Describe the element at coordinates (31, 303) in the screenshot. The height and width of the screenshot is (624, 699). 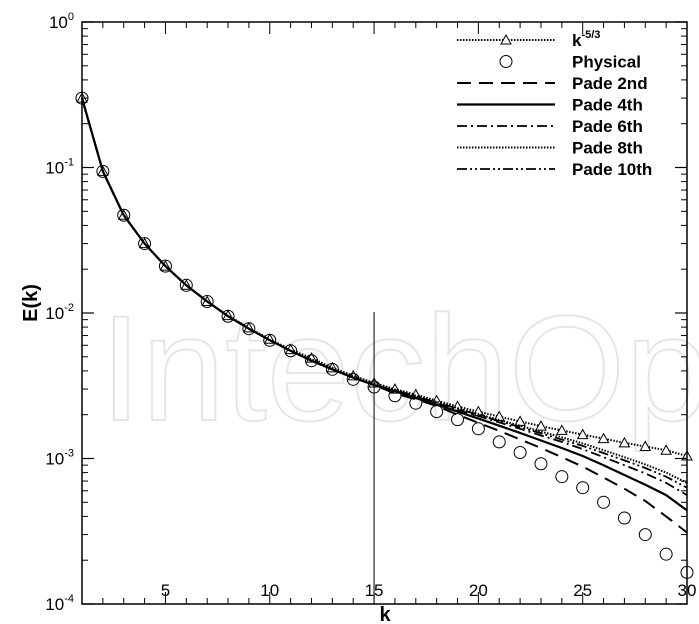
I see `y-axis-title: E(k)` at that location.